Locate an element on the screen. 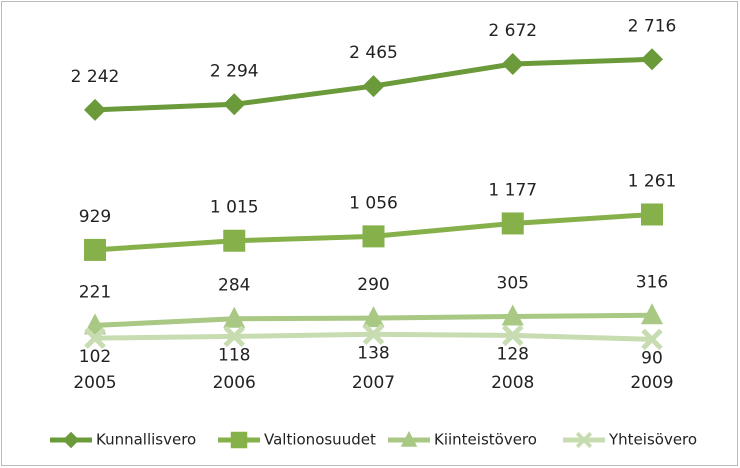 The width and height of the screenshot is (740, 468). data-label: 929 is located at coordinates (95, 217).